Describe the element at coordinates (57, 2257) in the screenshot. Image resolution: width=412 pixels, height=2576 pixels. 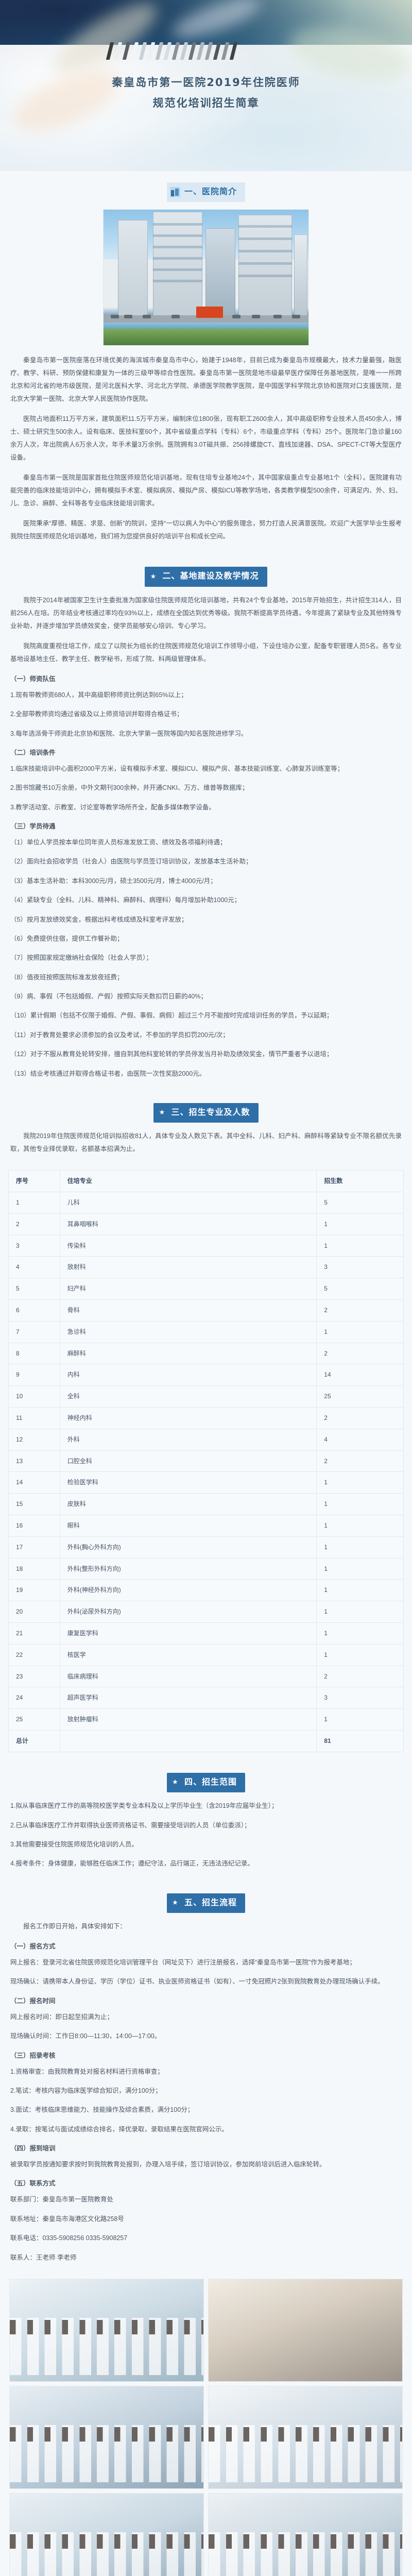
I see `contact-value: 王老师 李老师` at that location.